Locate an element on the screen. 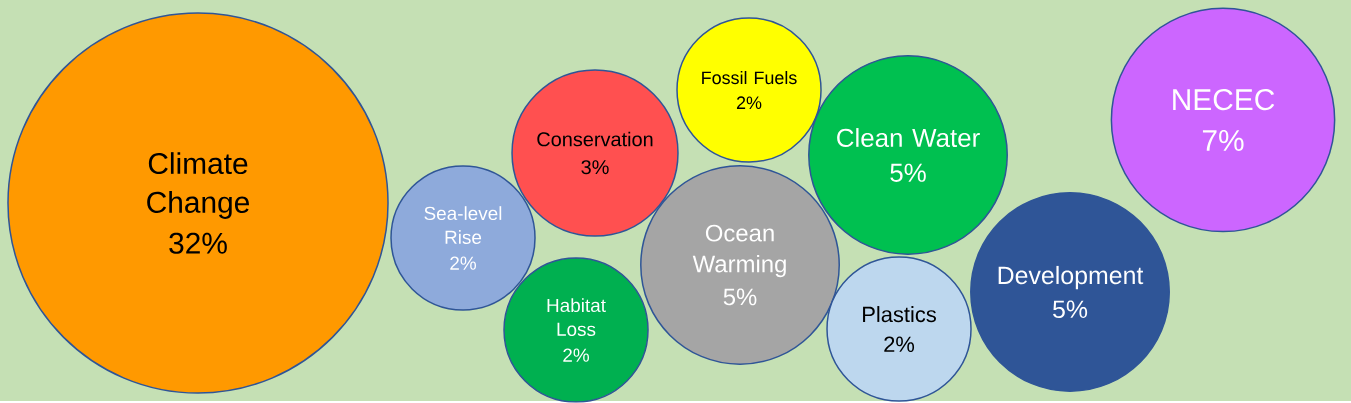  category-label: Conservation is located at coordinates (595, 139).